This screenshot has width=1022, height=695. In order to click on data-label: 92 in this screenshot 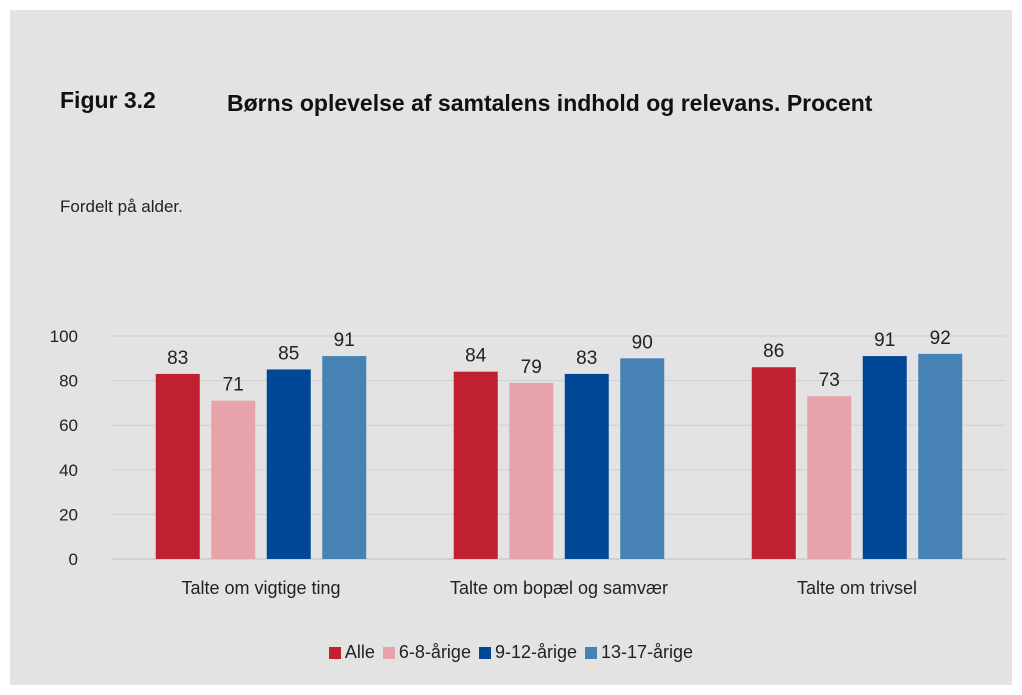, I will do `click(940, 338)`.